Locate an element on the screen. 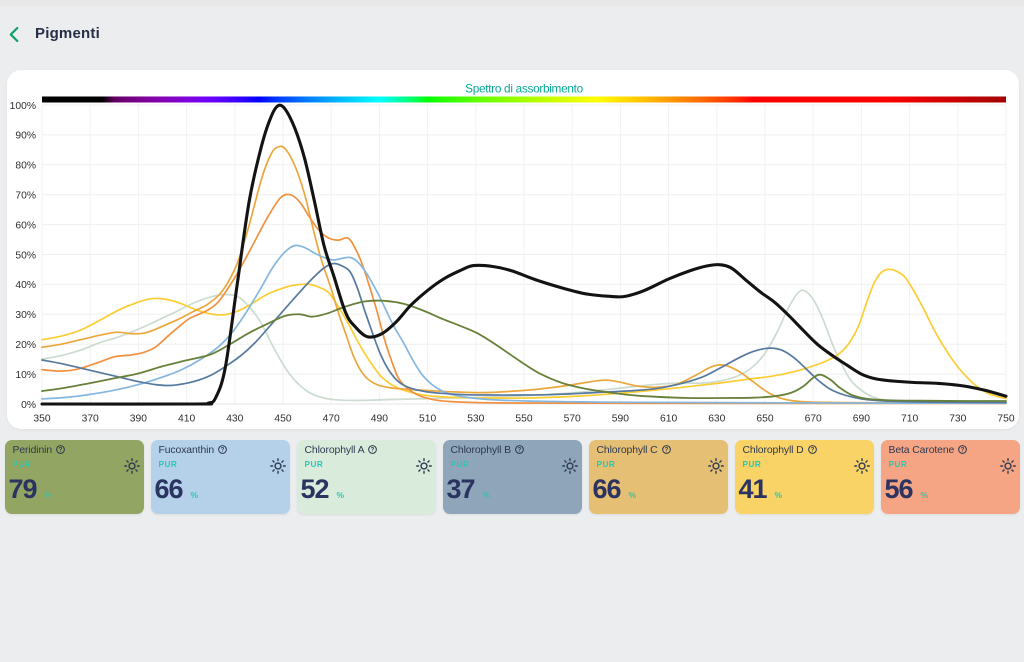  svg-text: 40% is located at coordinates (25, 285).